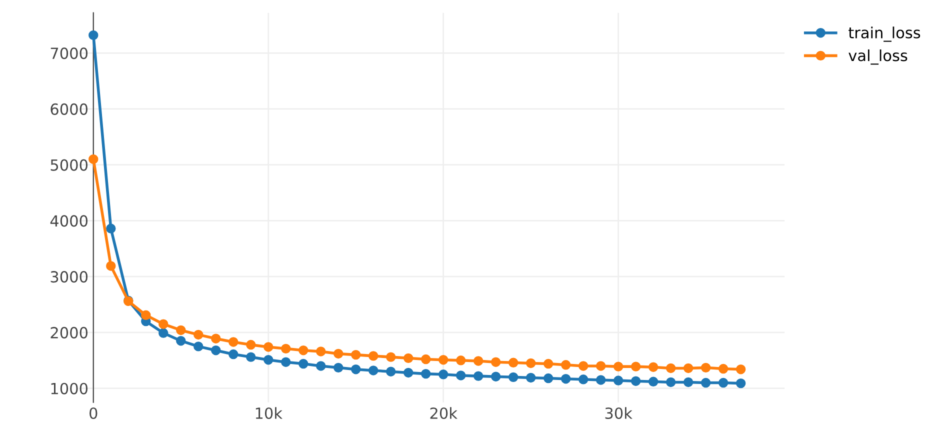 Image resolution: width=934 pixels, height=428 pixels. I want to click on x-tick-label: 20k, so click(444, 413).